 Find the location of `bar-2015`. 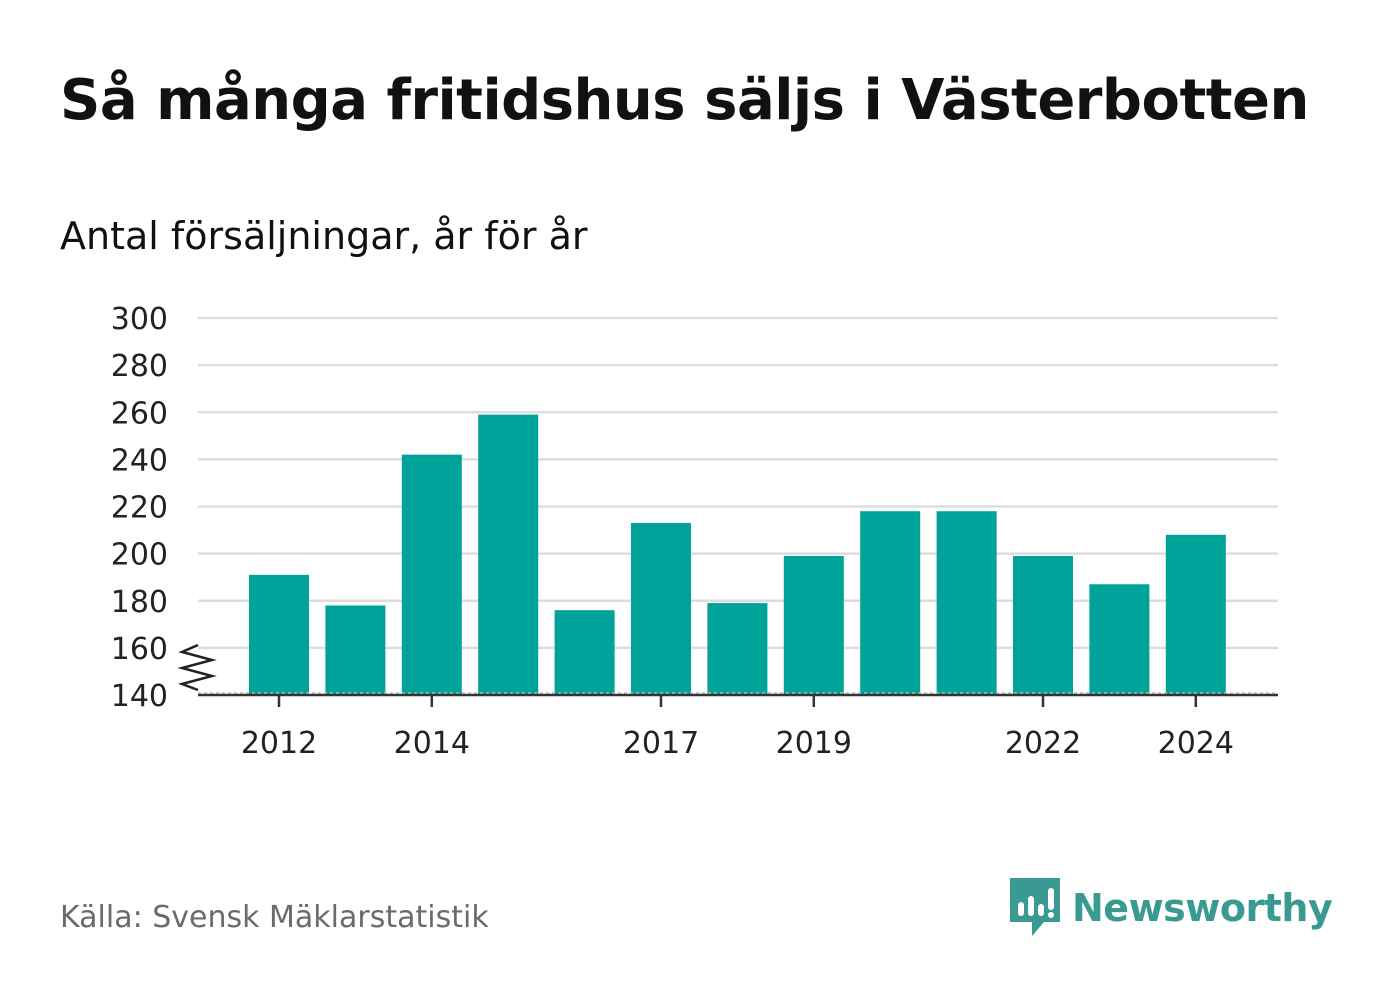

bar-2015 is located at coordinates (508, 554).